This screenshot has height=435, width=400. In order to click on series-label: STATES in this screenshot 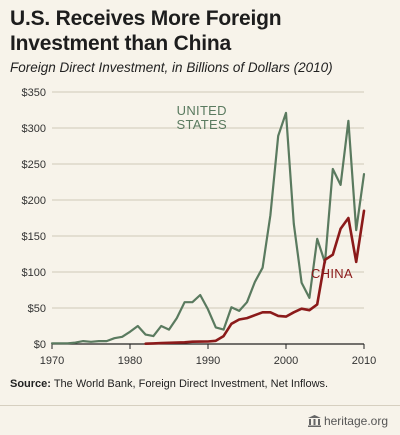, I will do `click(202, 124)`.